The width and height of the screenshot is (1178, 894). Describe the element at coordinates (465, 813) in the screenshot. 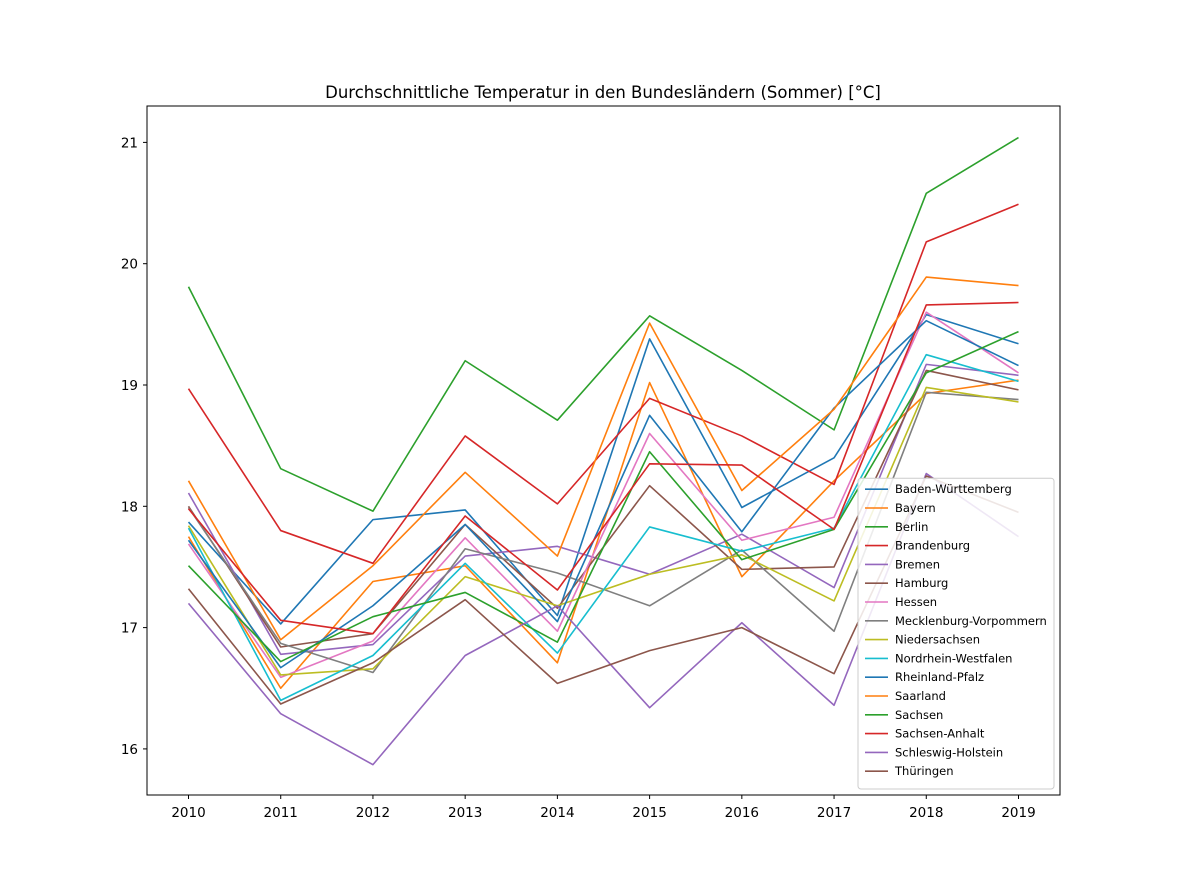

I see `x-tick-label: 2013` at that location.